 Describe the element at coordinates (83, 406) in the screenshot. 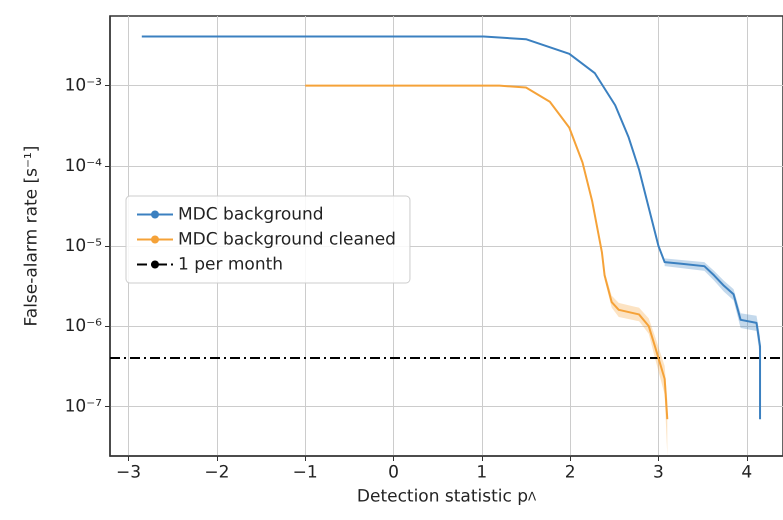

I see `y-tick-label: 10⁻⁷` at that location.